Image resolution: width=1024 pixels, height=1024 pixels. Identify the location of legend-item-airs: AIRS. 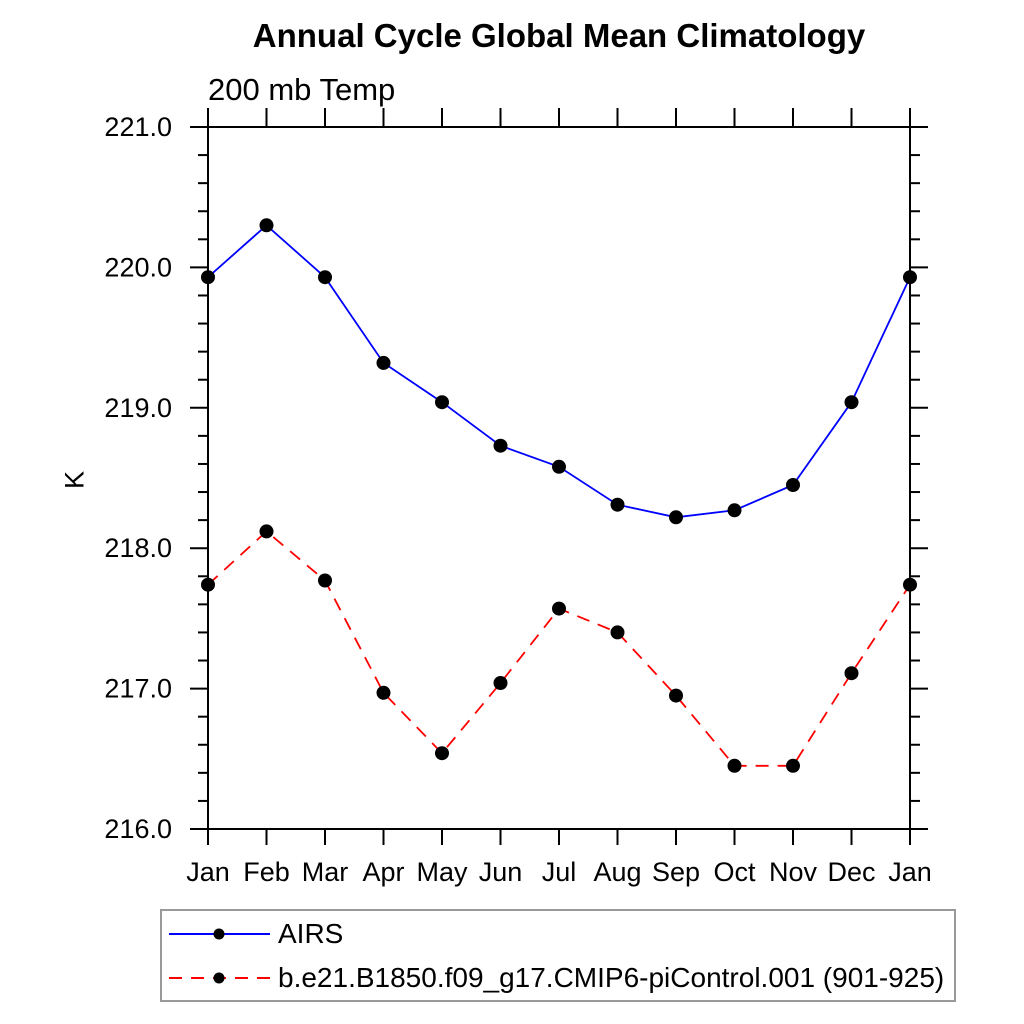
(255, 933).